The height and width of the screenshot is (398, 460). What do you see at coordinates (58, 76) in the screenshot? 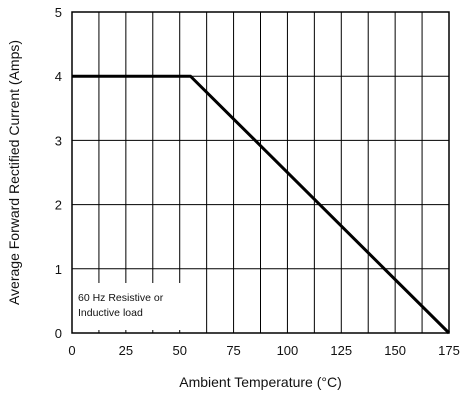
I see `y-tick-label: 4` at bounding box center [58, 76].